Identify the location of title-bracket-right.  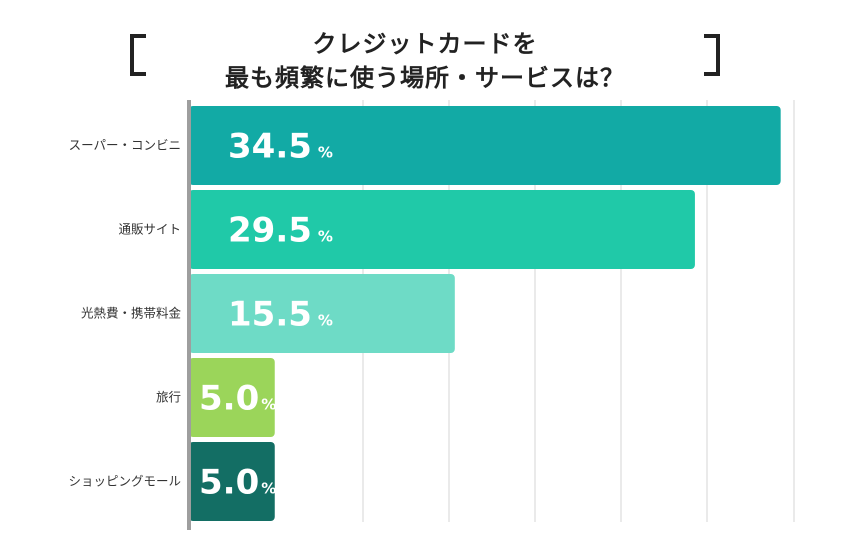
(712, 55).